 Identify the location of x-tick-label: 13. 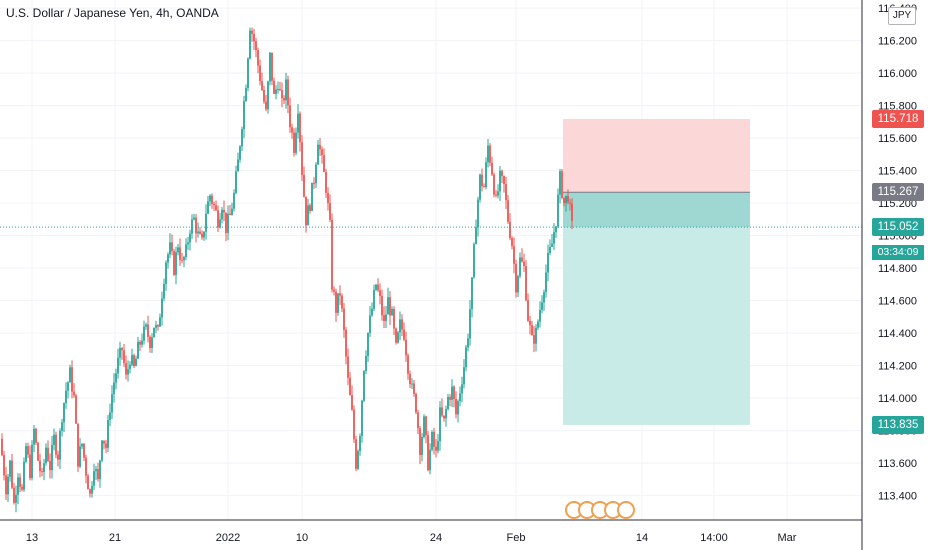
(32, 538).